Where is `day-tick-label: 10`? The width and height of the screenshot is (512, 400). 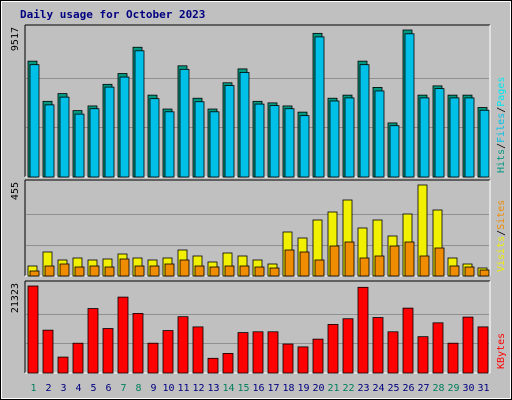 day-tick-label: 10 is located at coordinates (168, 388).